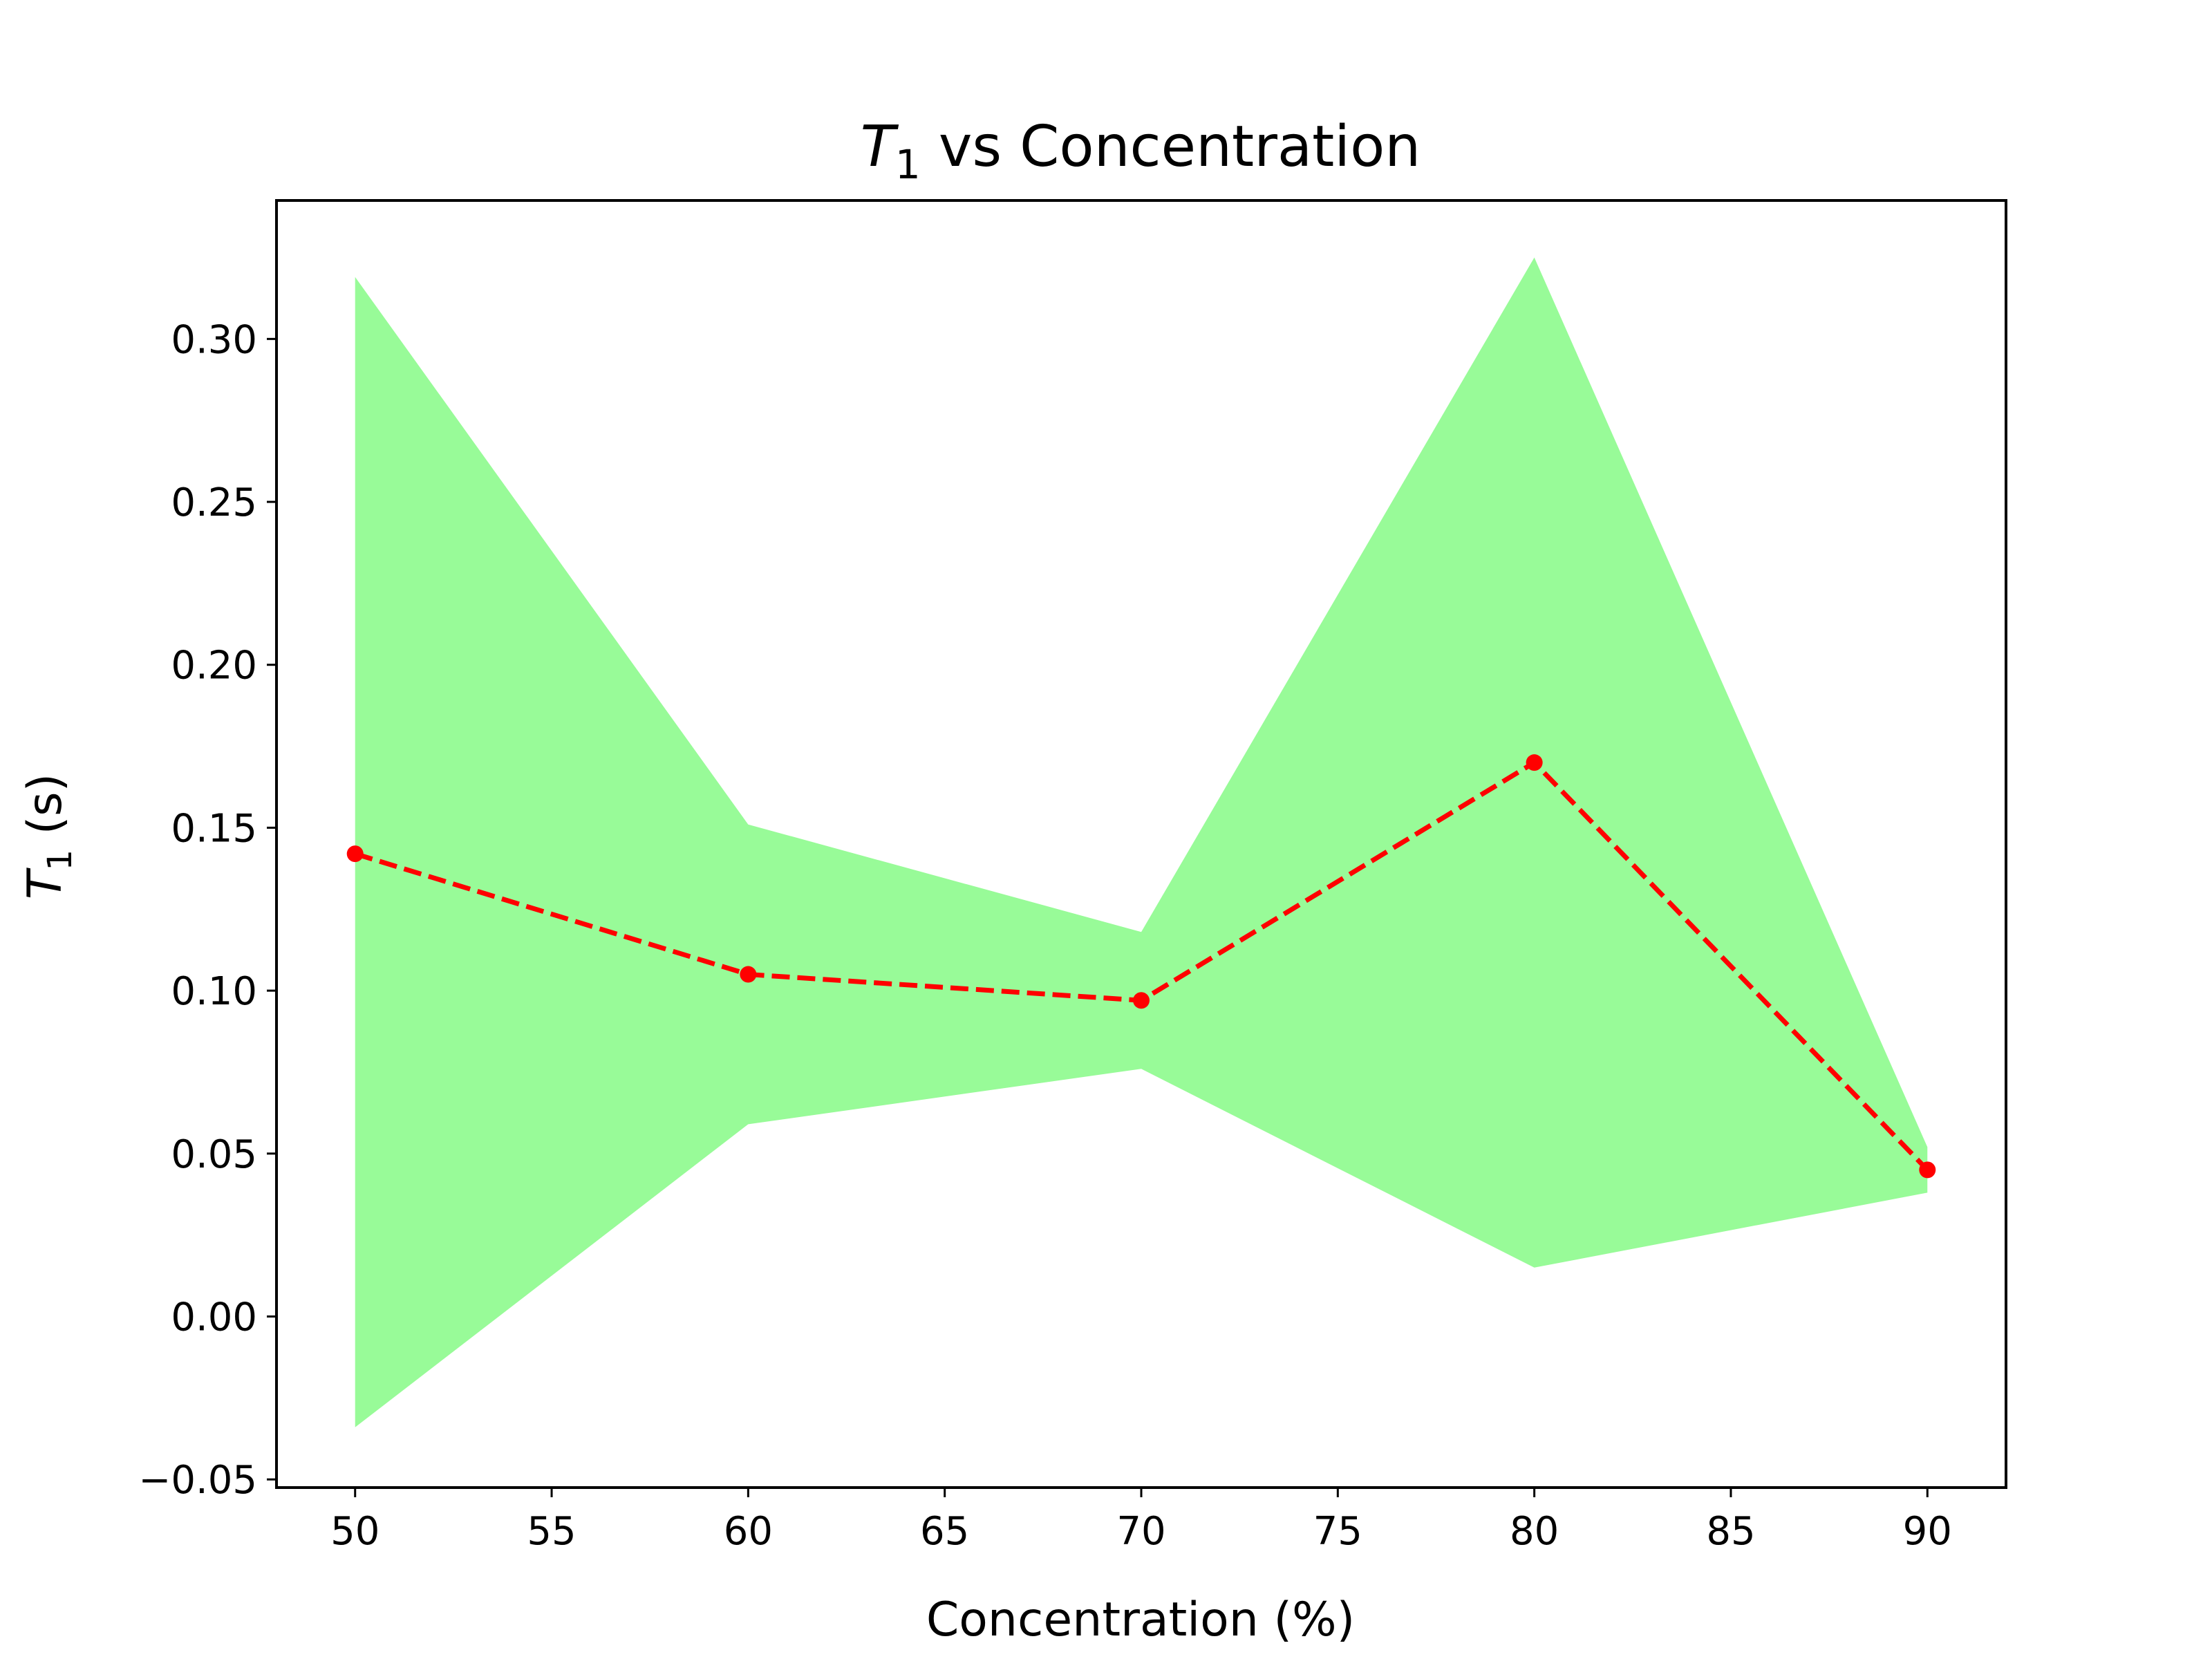 The height and width of the screenshot is (1659, 2212). What do you see at coordinates (1337, 1531) in the screenshot?
I see `x-tick-label: 75` at bounding box center [1337, 1531].